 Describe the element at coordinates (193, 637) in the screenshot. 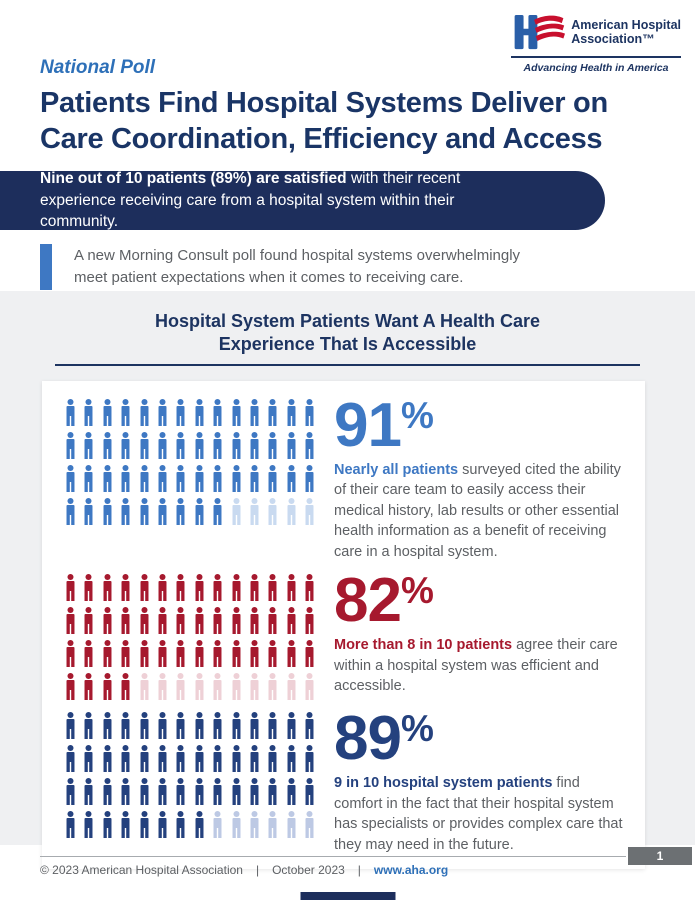

I see `pictogram-82-percent` at that location.